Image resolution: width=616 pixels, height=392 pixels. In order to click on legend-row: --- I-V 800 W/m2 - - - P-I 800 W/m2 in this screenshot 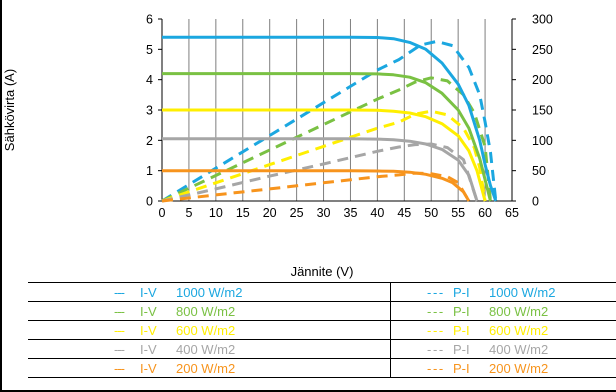, I will do `click(322, 311)`.